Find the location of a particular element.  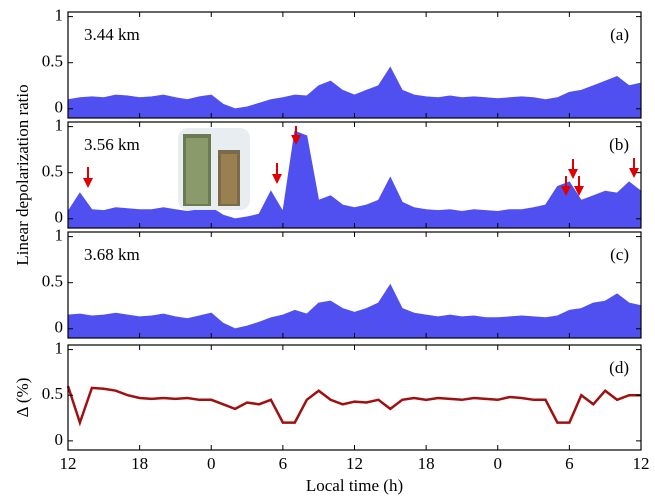

line is located at coordinates (353, 406).